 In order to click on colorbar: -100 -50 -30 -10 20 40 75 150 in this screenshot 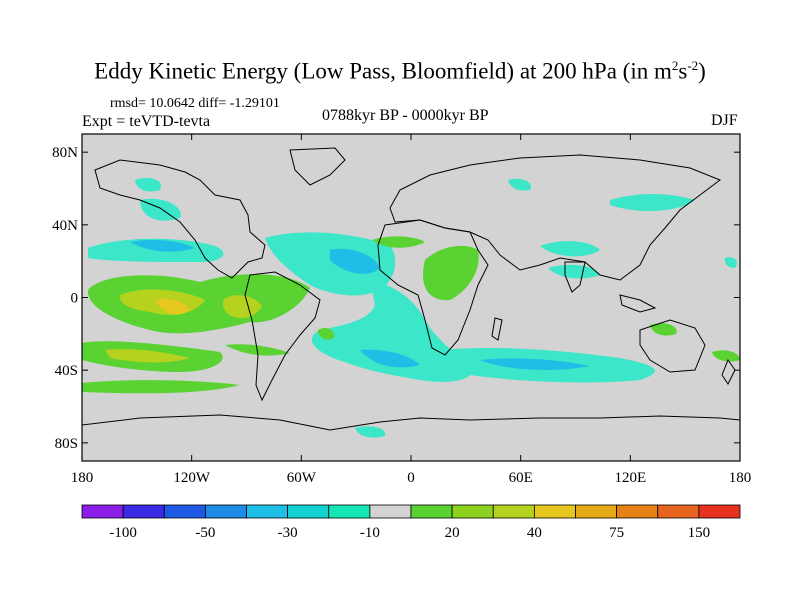, I will do `click(411, 522)`.